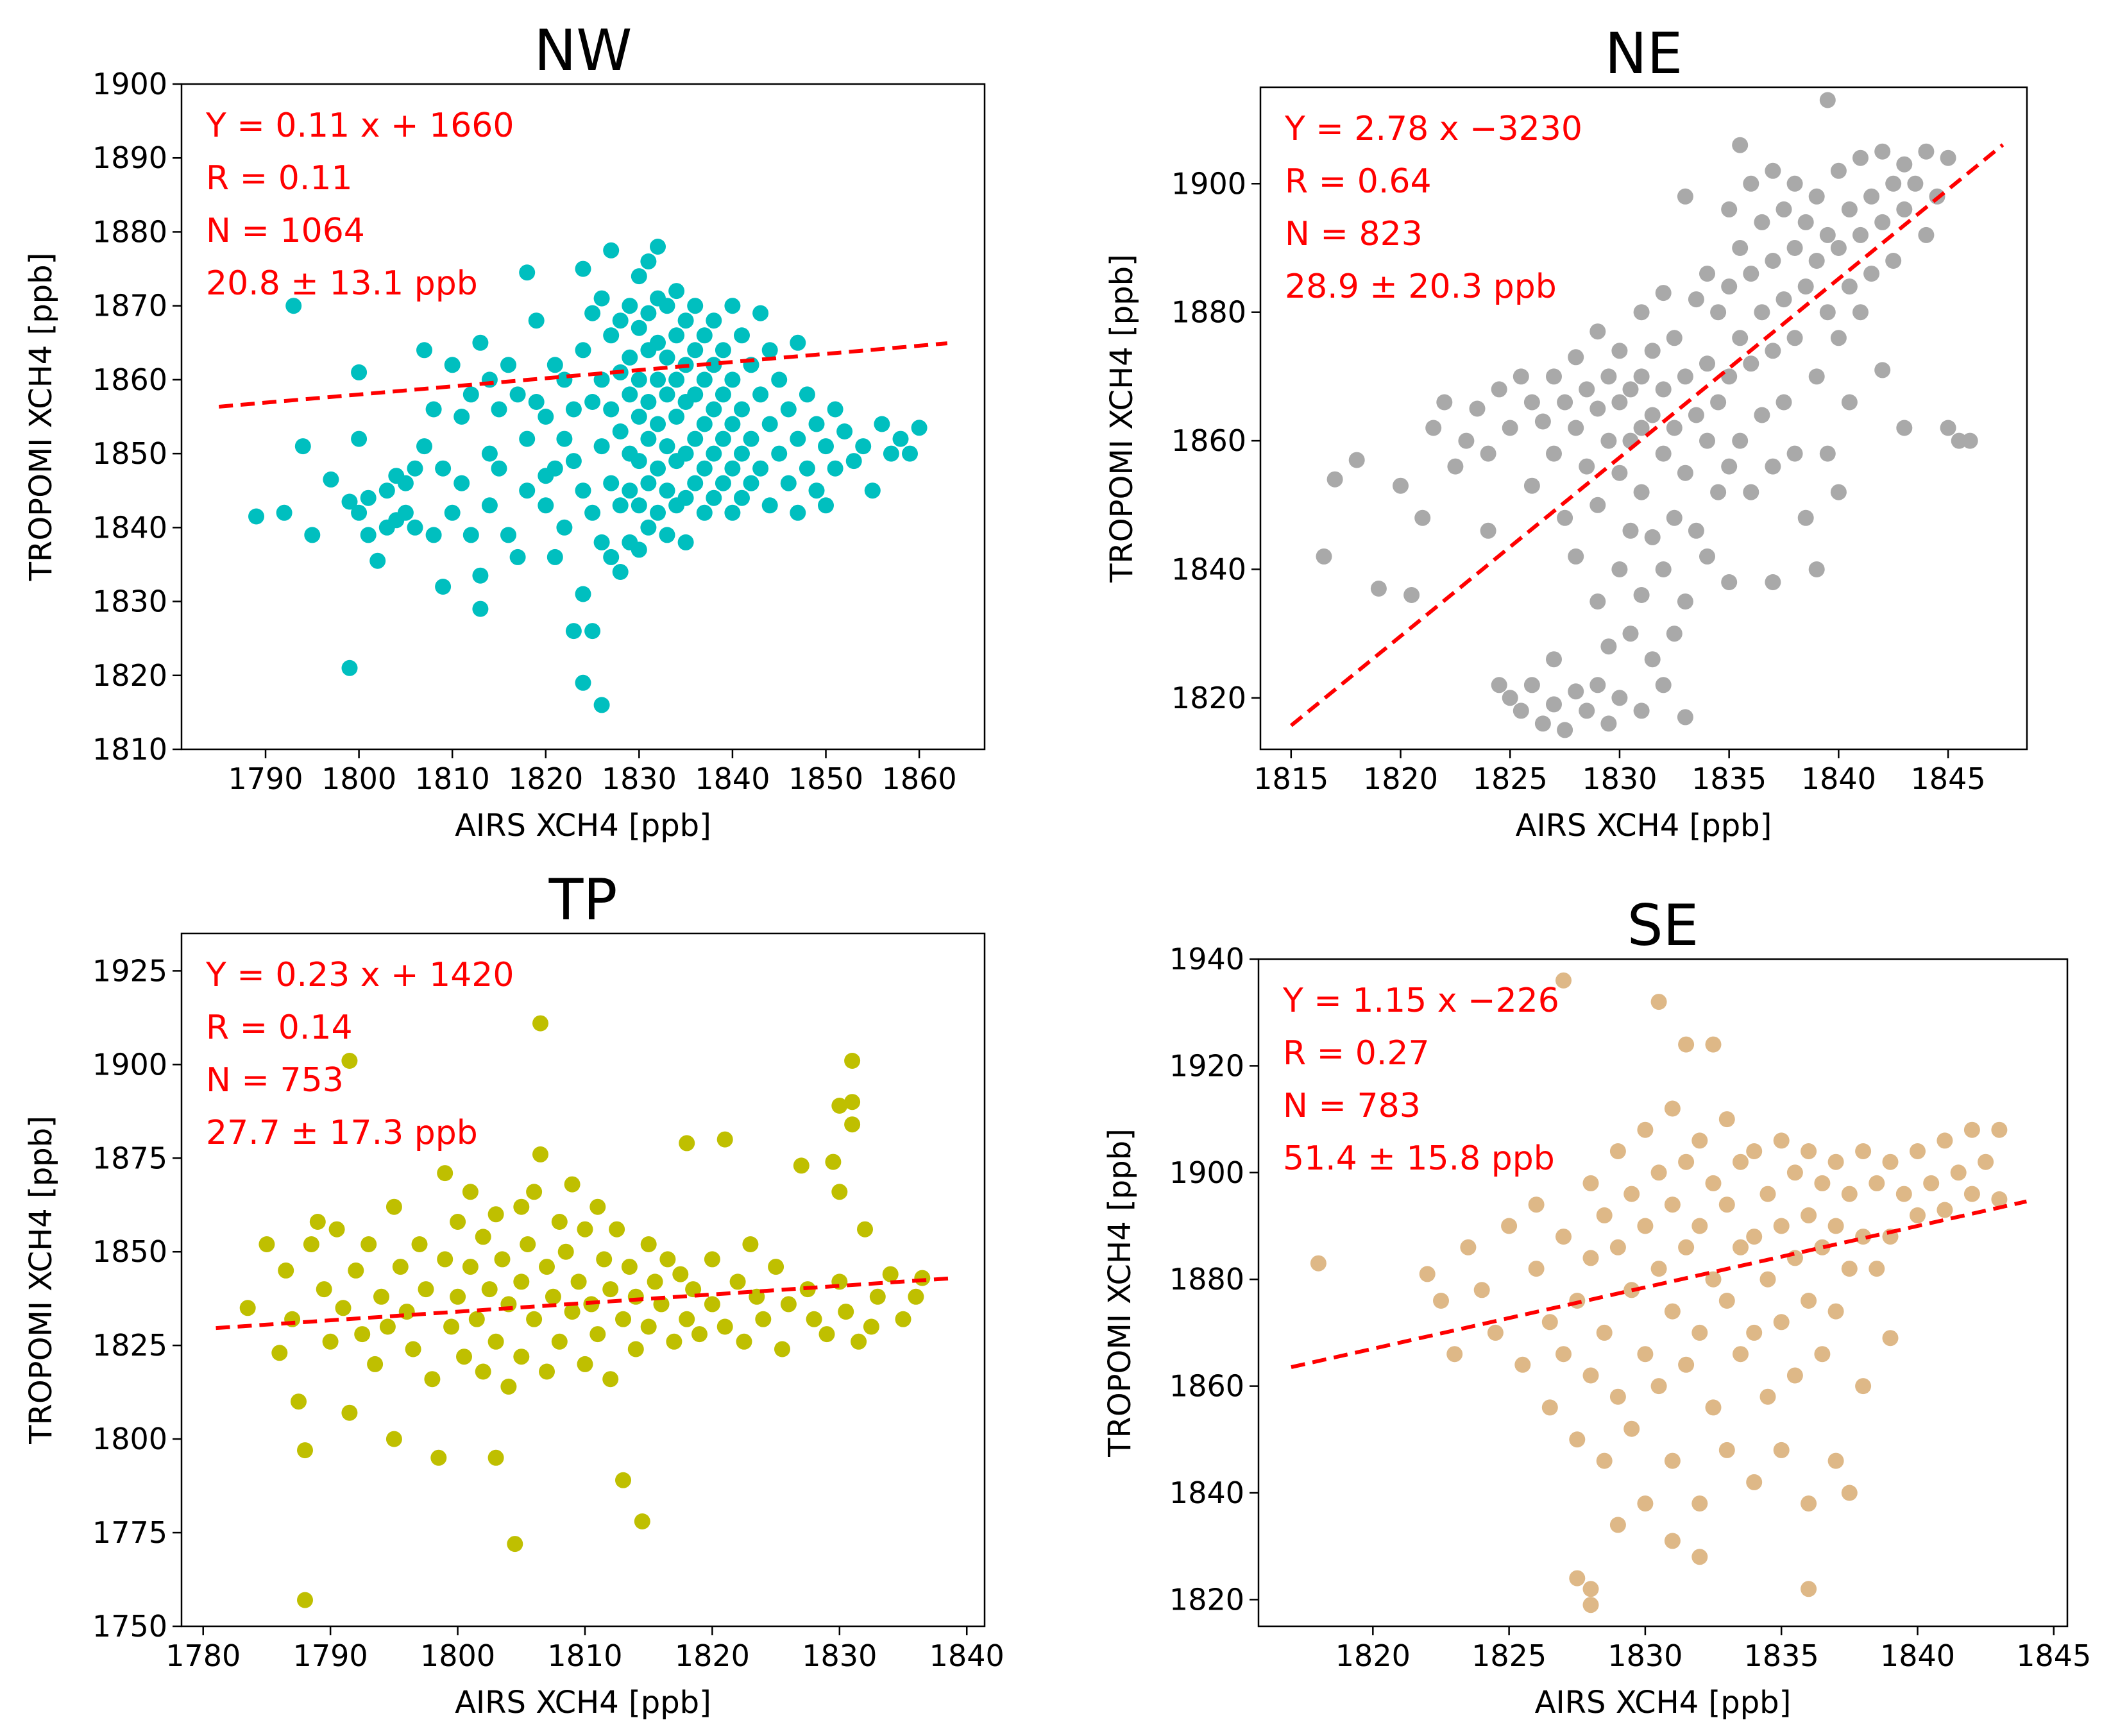 The image size is (2102, 1736). I want to click on x-tick-label: 1815, so click(1290, 779).